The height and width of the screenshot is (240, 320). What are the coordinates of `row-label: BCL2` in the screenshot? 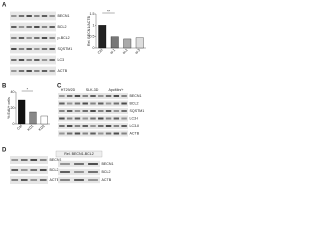 It's located at (62, 27).